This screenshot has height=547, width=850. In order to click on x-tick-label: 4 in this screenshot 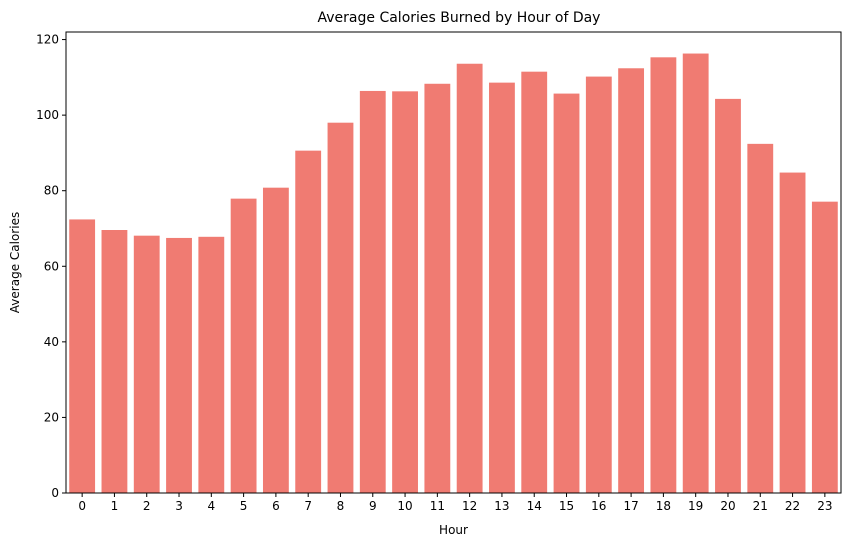, I will do `click(211, 506)`.